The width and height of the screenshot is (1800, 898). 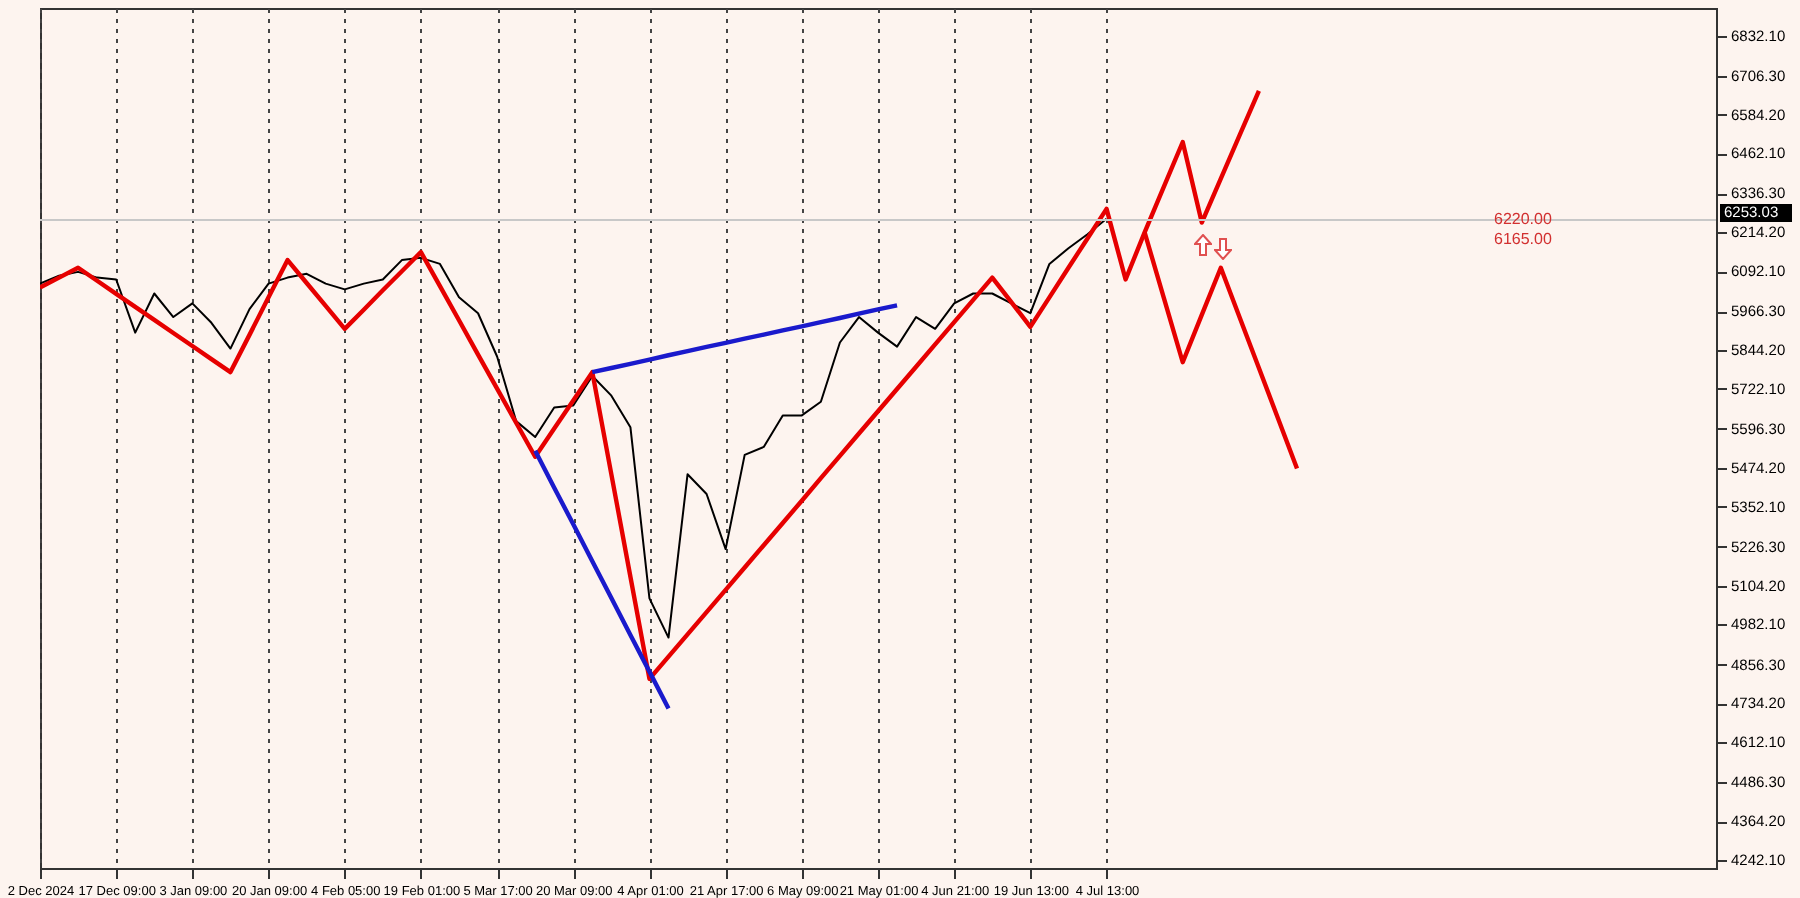 I want to click on annotation: 6165.00, so click(x=1523, y=239).